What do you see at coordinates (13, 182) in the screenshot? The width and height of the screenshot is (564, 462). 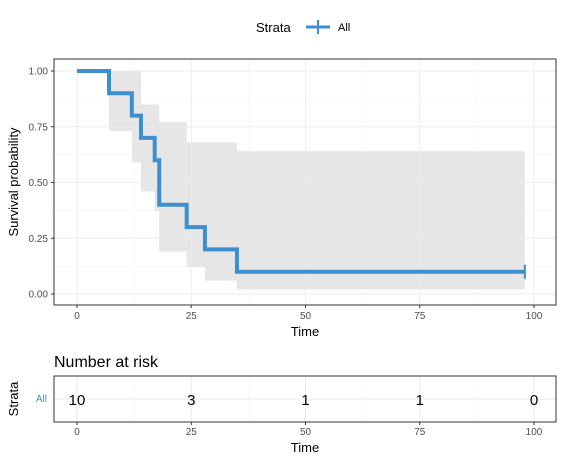 I see `y-axis-title: Survival probability` at bounding box center [13, 182].